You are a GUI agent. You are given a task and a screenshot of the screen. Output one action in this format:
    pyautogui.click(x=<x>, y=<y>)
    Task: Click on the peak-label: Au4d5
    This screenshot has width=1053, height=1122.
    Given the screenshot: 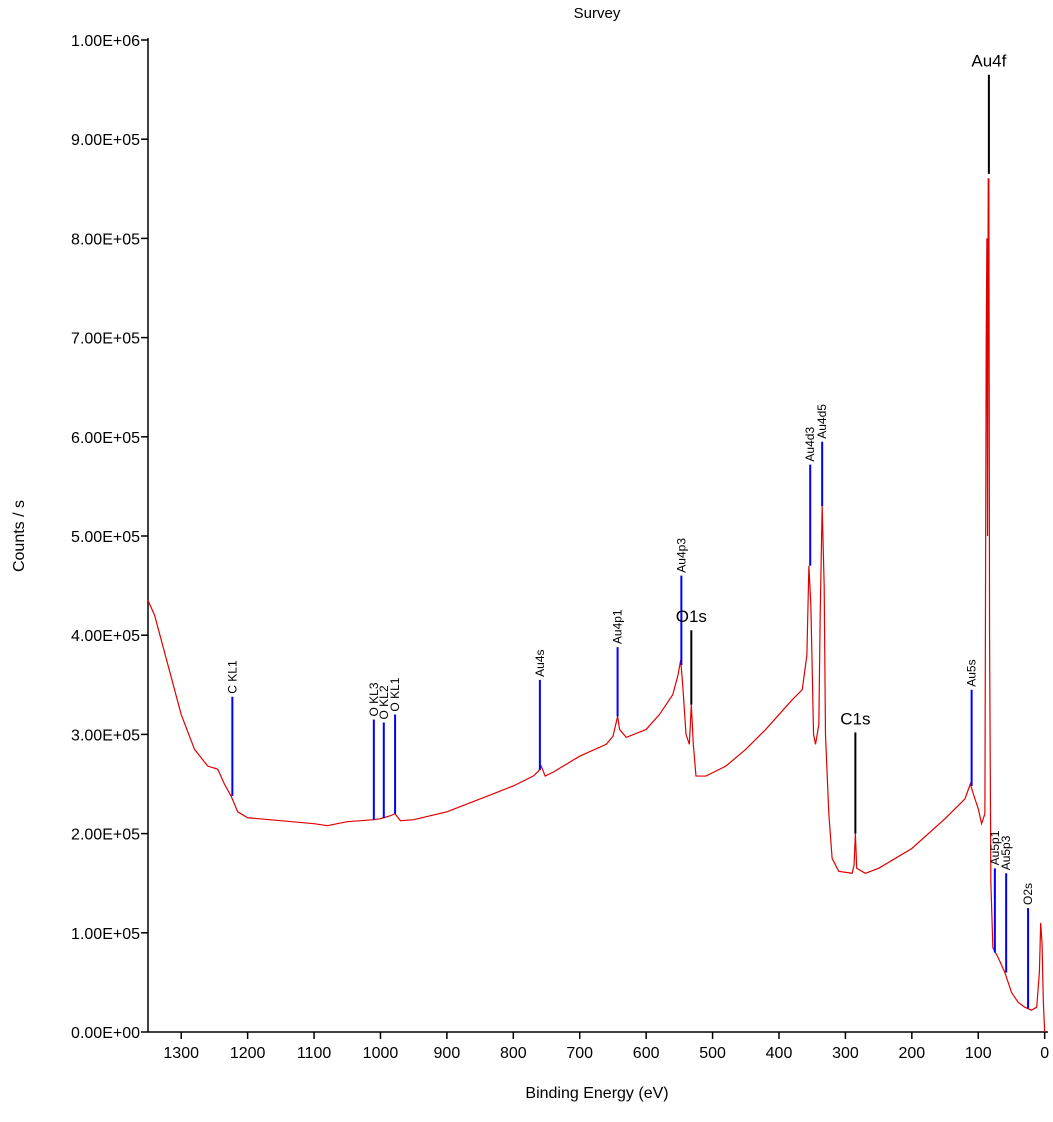 What is the action you would take?
    pyautogui.click(x=822, y=421)
    